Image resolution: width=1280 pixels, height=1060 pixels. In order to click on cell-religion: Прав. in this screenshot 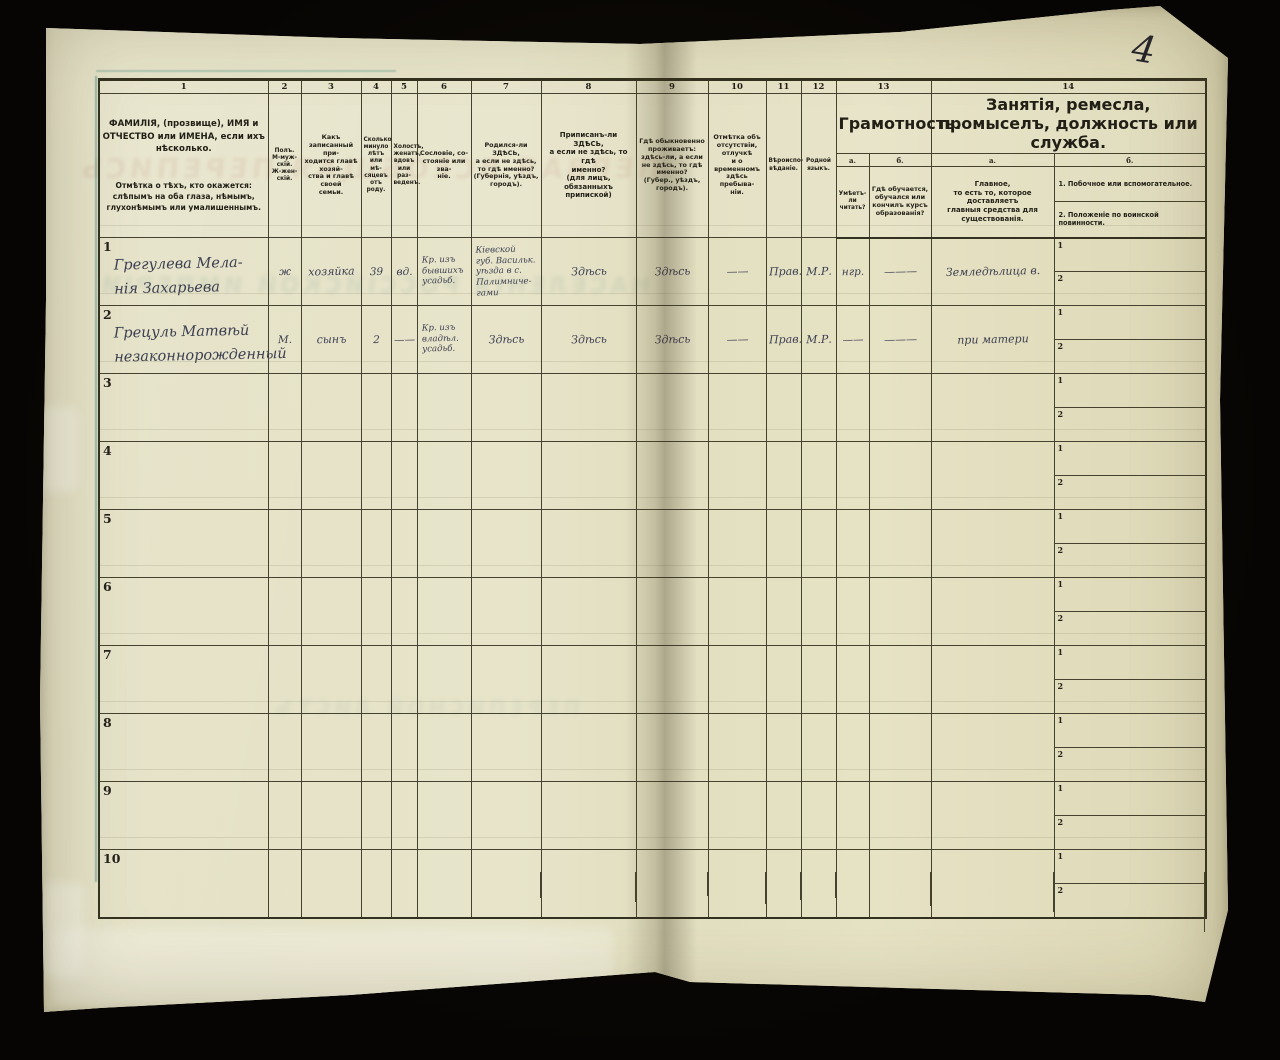, I will do `click(783, 271)`.